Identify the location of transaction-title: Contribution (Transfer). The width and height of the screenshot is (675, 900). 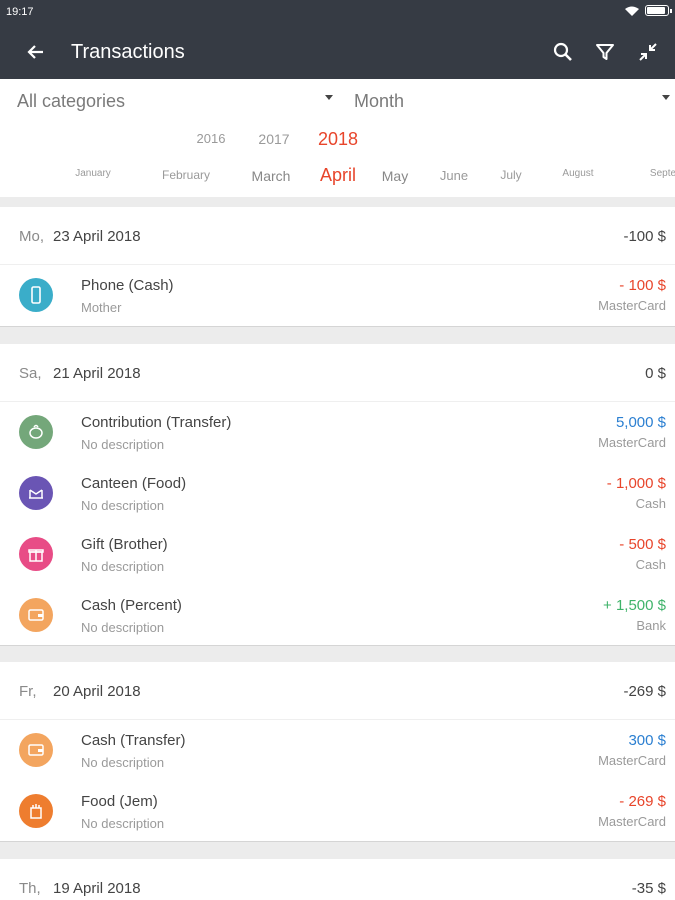
(156, 422).